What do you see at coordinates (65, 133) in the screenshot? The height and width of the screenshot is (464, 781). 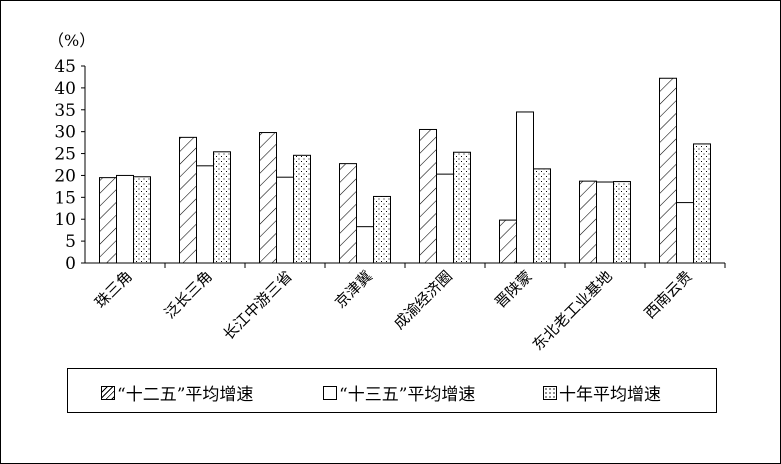 I see `y-tick-label: 30` at bounding box center [65, 133].